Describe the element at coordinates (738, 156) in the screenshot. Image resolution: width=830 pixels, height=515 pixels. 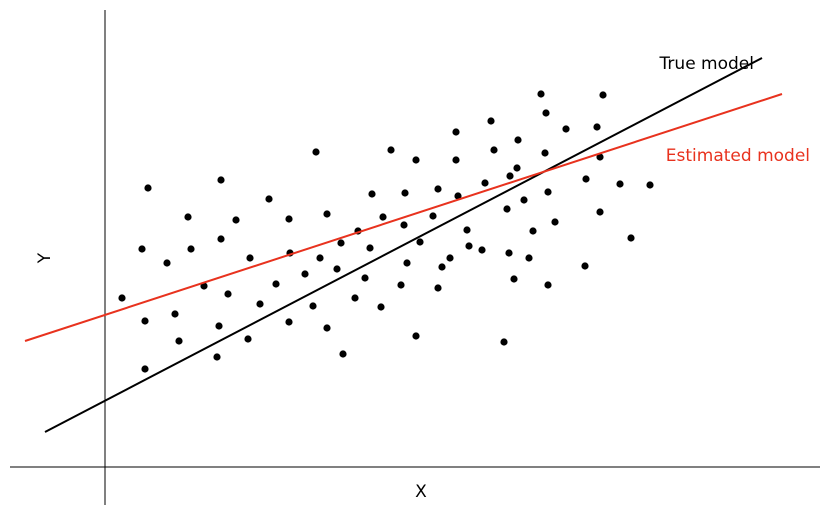
I see `line-label: Estimated model` at that location.